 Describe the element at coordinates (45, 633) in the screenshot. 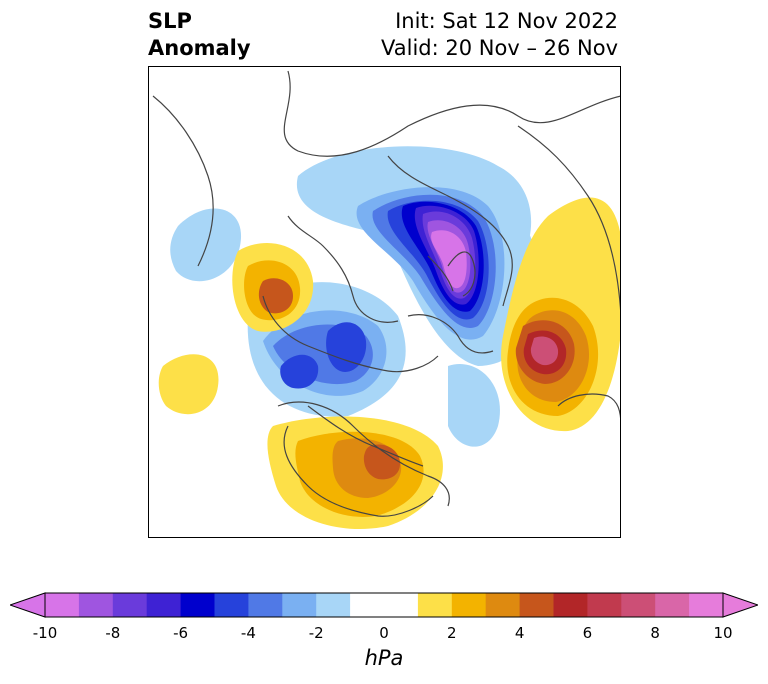

I see `colorbar-tick-label: -10` at that location.